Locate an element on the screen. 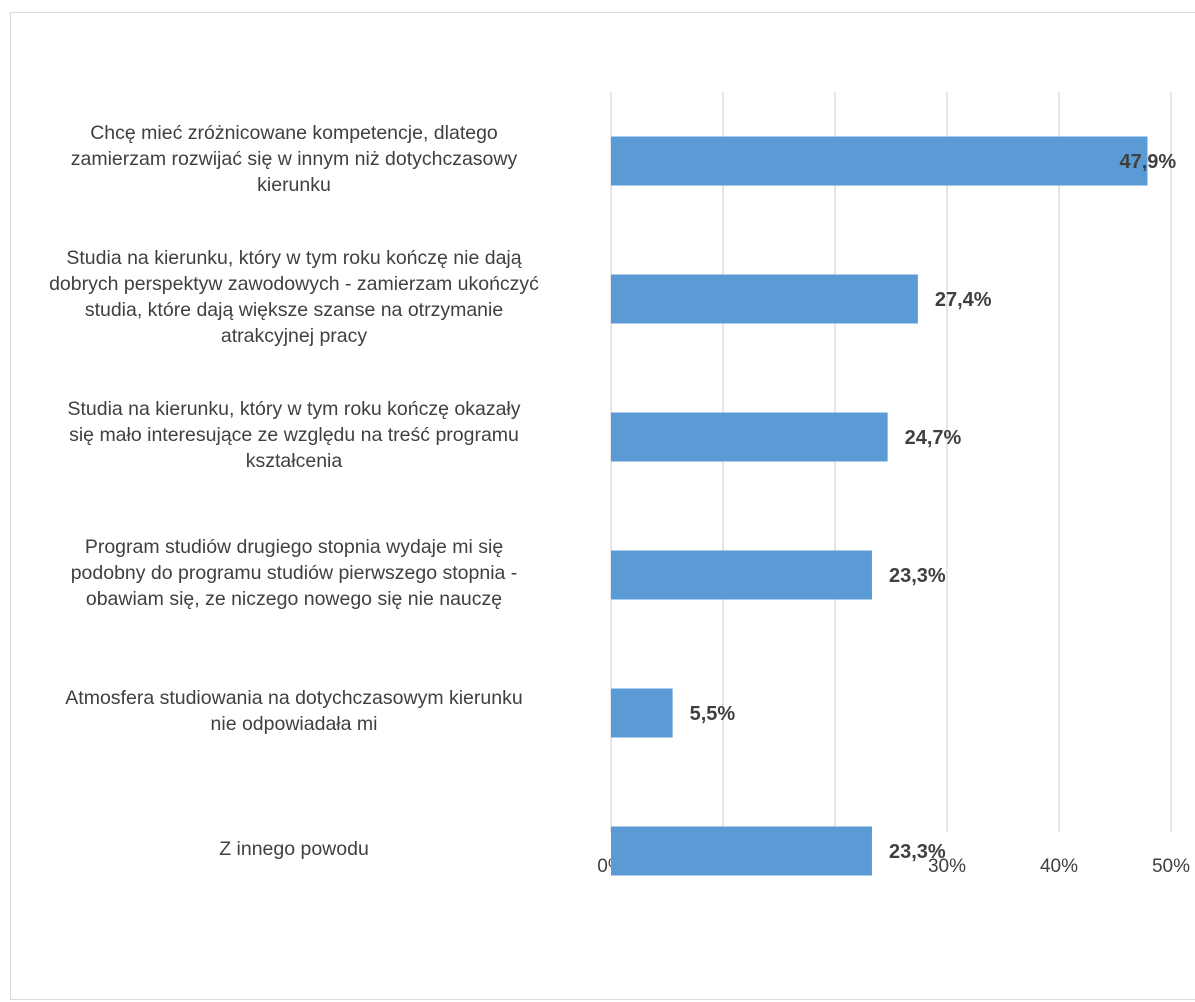  category-label: Z innego powodu is located at coordinates (294, 849).